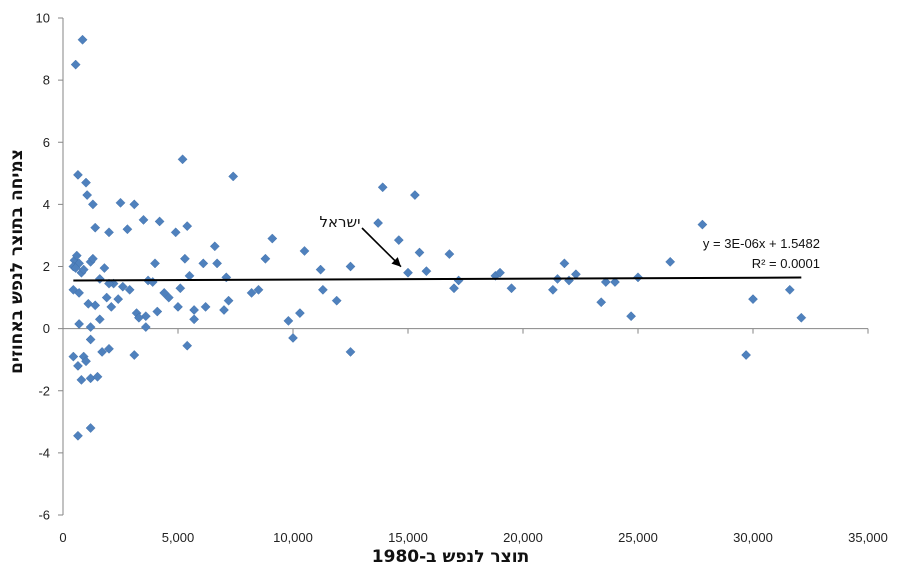 This screenshot has height=574, width=899. Describe the element at coordinates (868, 537) in the screenshot. I see `x-tick-label: 35,000` at that location.